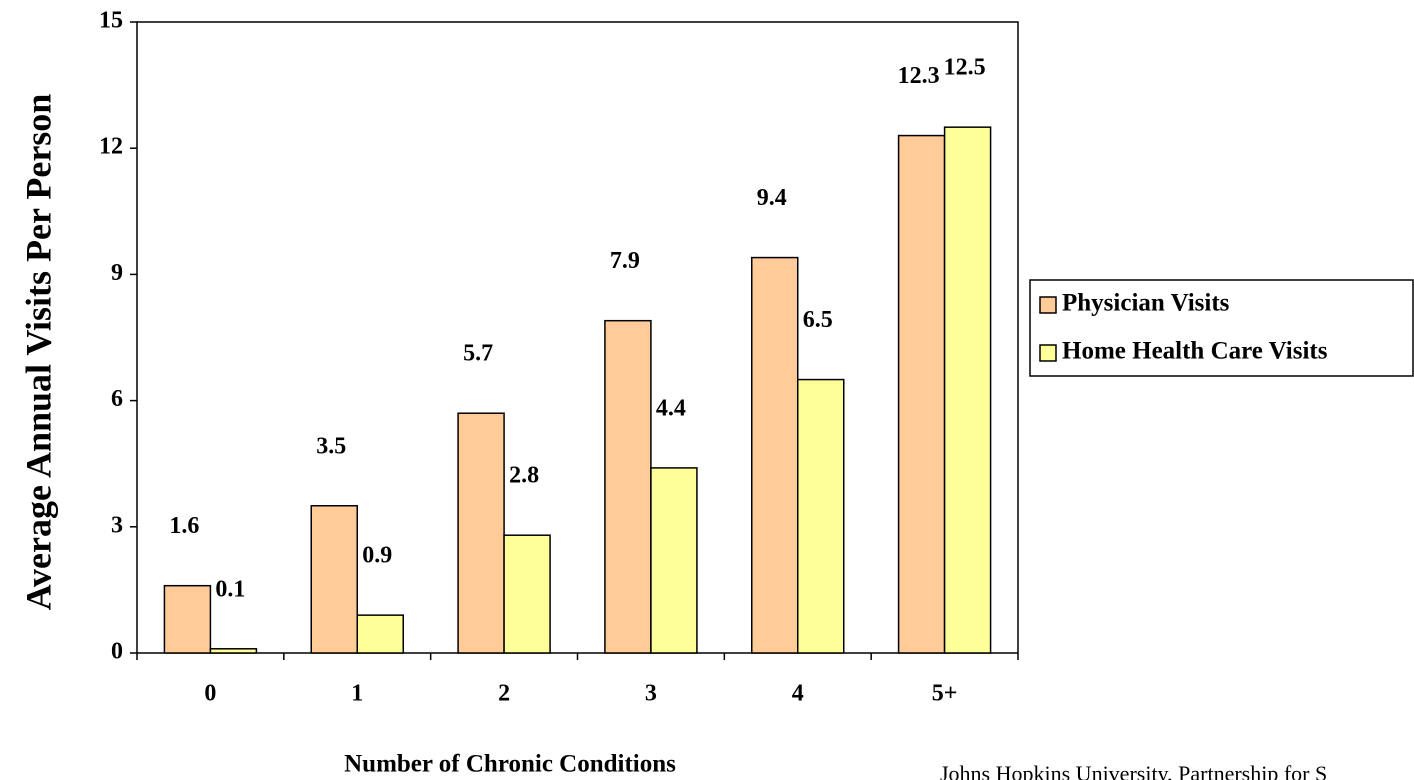  I want to click on value-label: 0.9, so click(377, 556).